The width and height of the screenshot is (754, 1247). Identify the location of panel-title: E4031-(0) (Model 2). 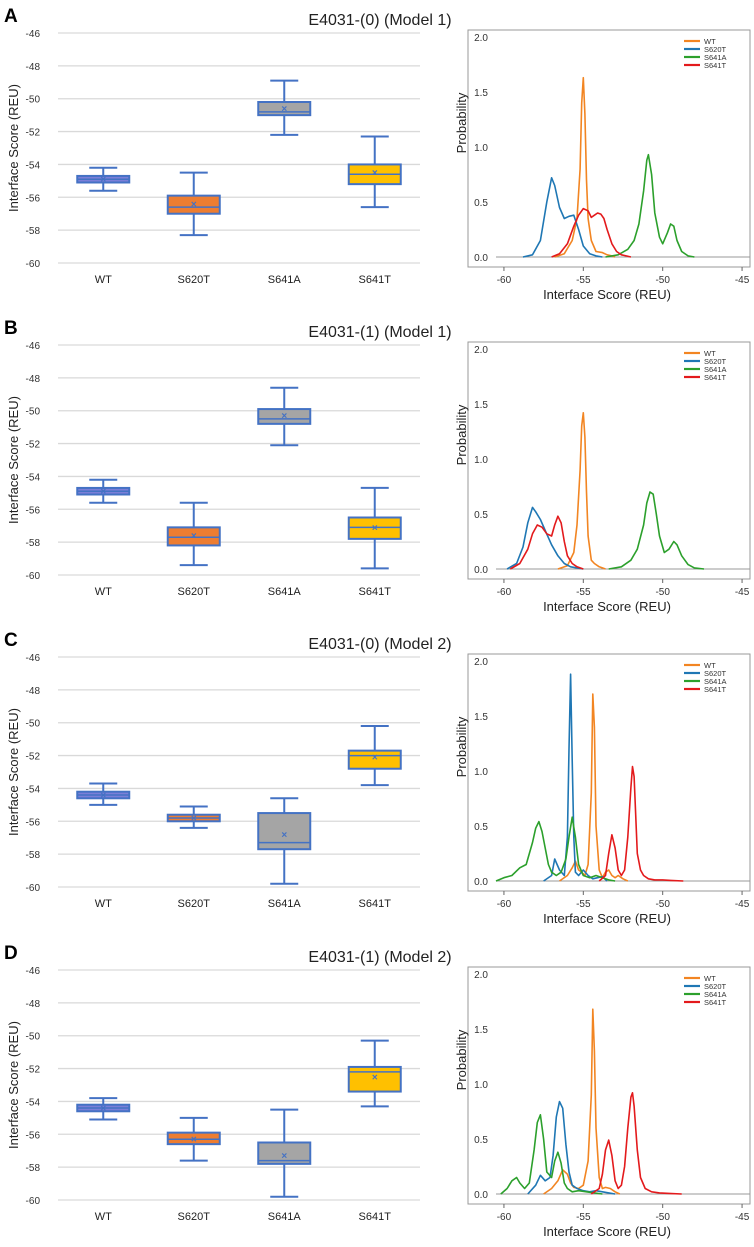
(379, 644).